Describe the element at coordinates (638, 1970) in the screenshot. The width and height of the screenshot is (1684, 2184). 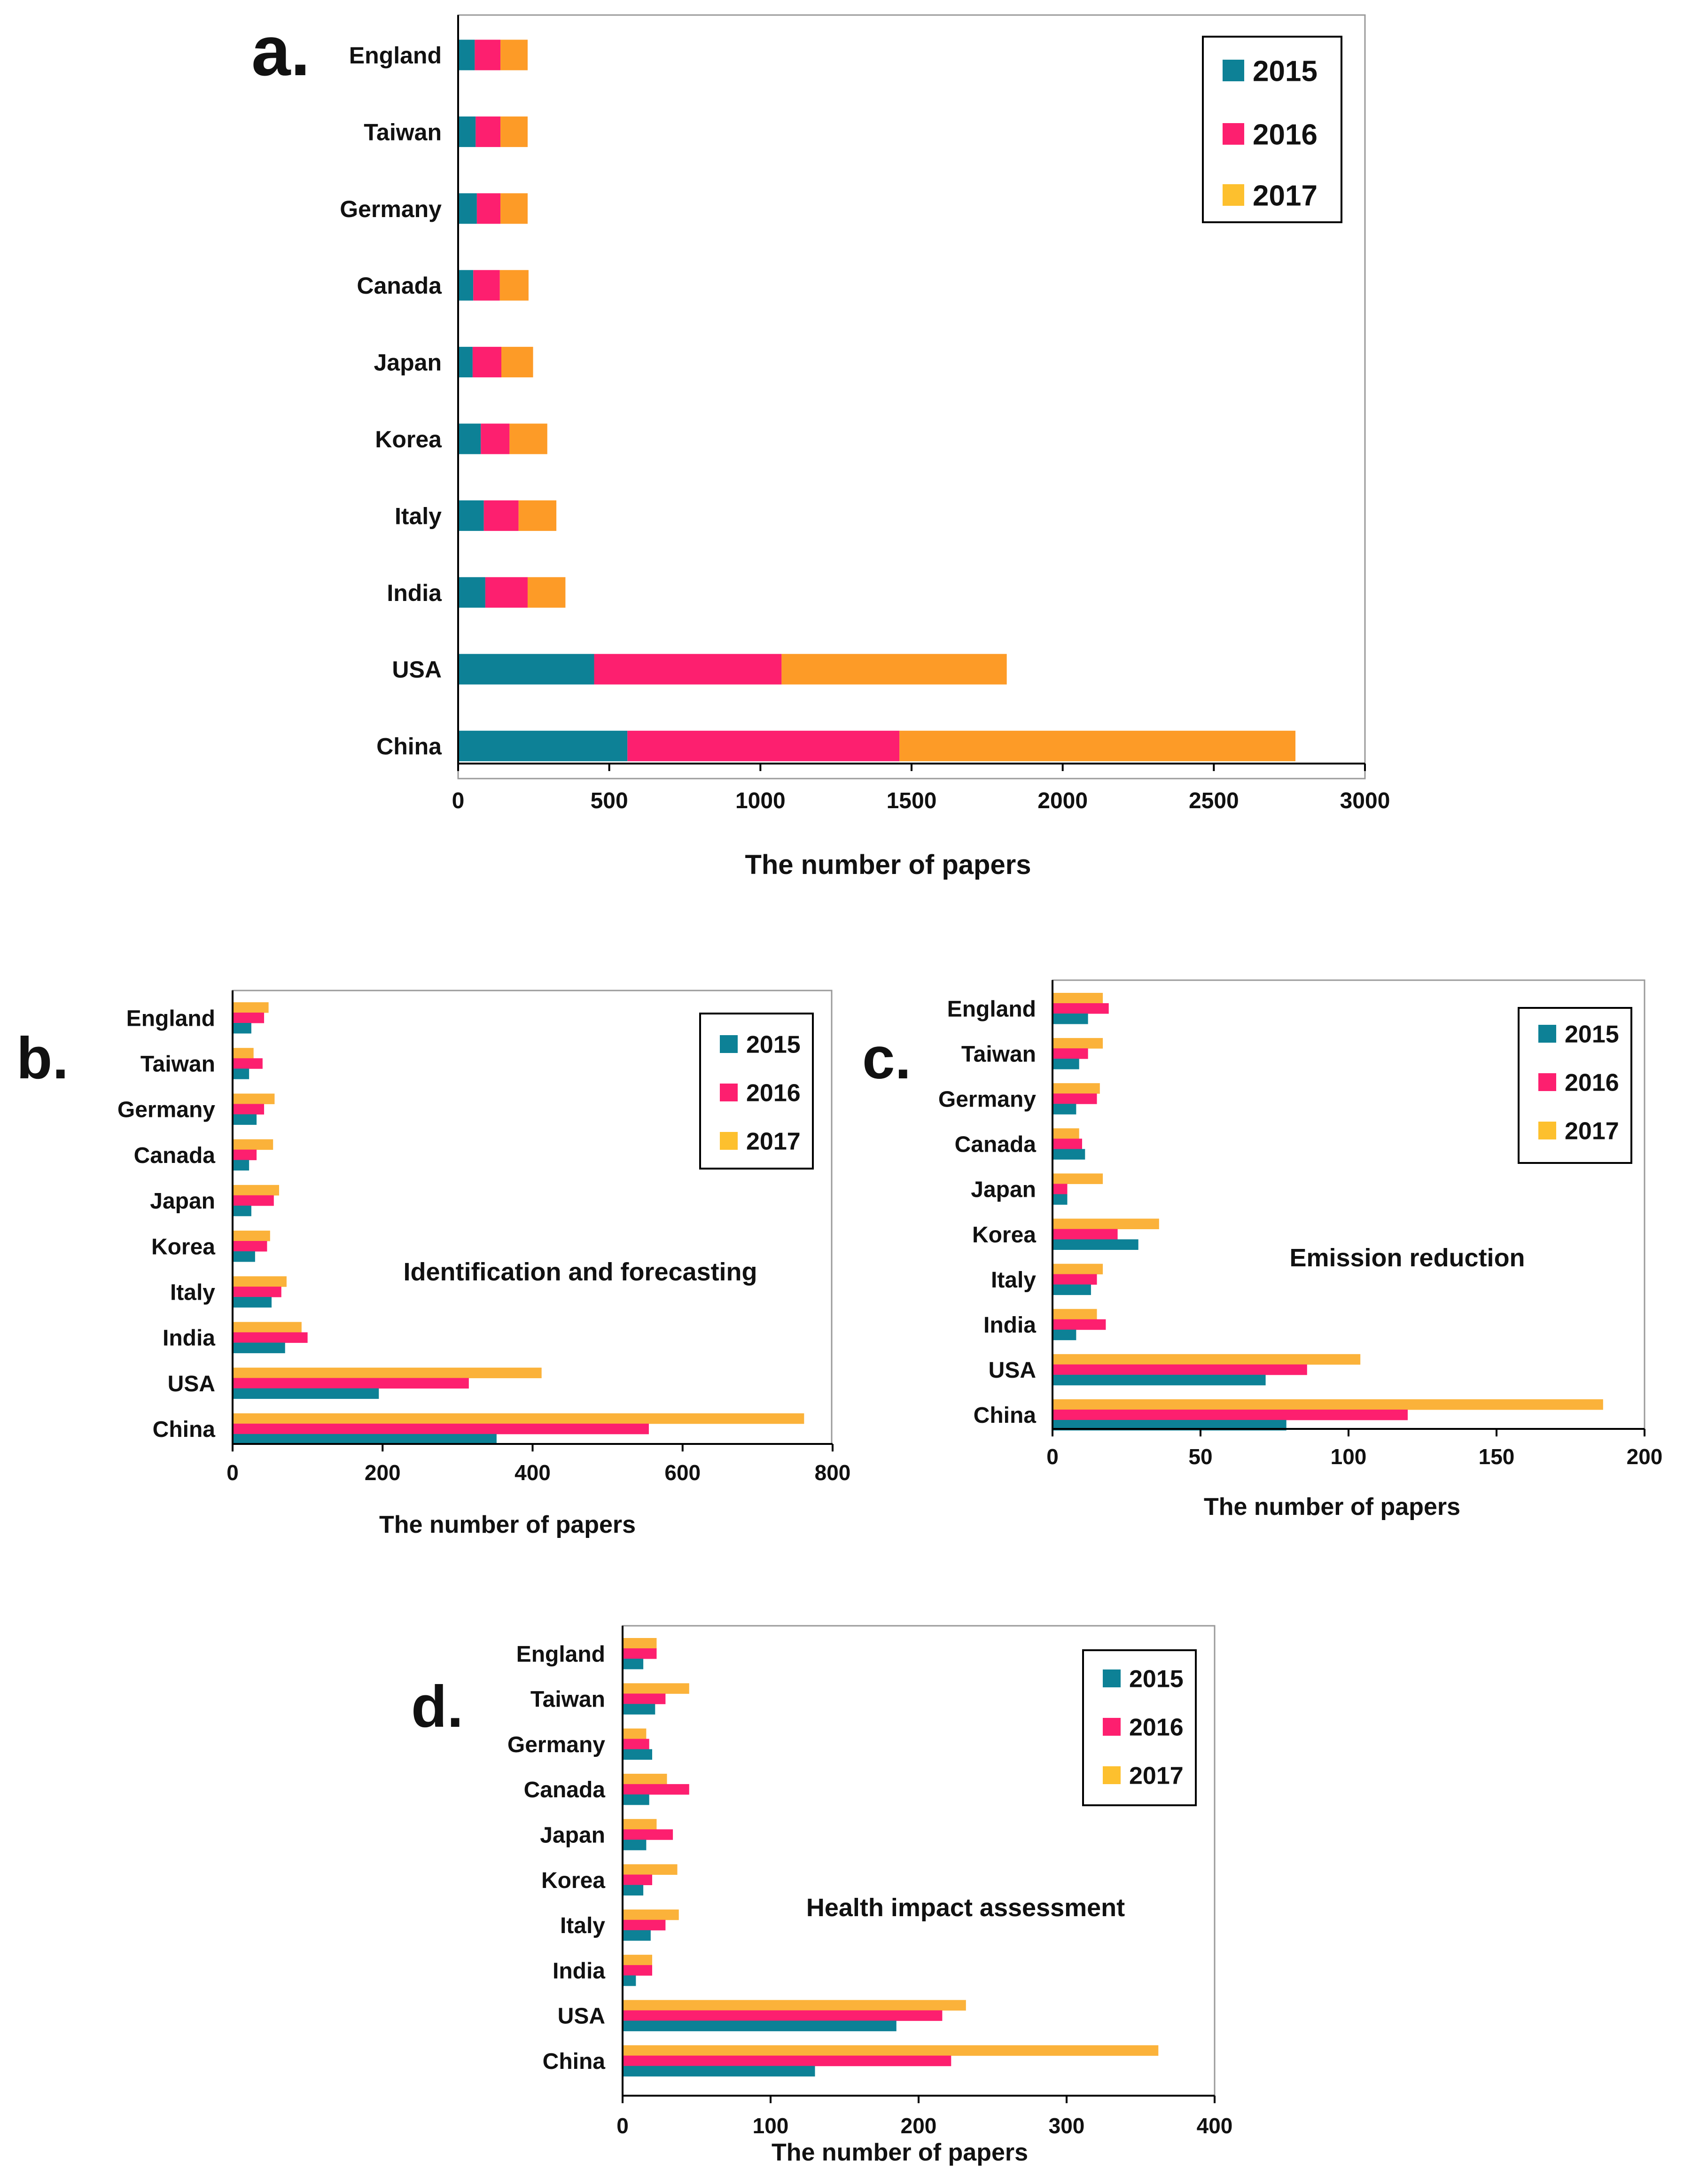
I see `bar-india-2016` at that location.